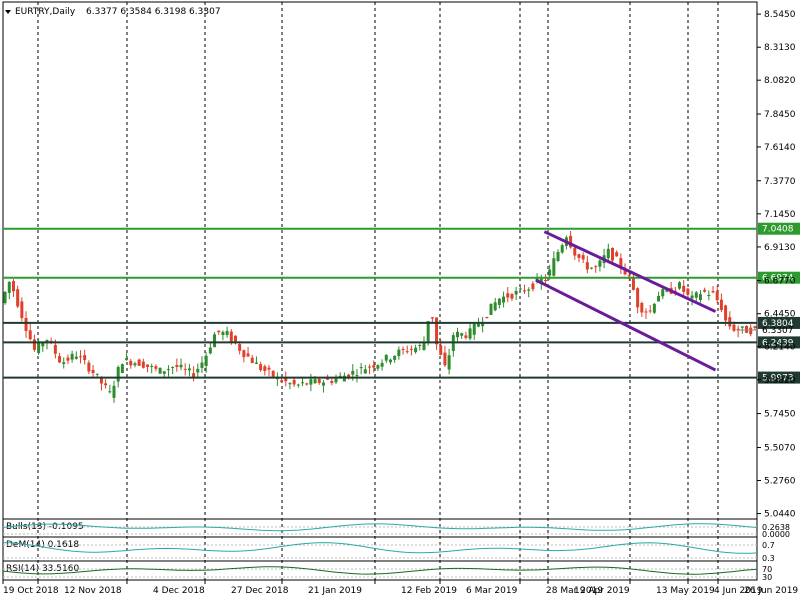 The image size is (800, 600). Describe the element at coordinates (42, 545) in the screenshot. I see `indicator-label: DeM(14) 0.1618` at that location.